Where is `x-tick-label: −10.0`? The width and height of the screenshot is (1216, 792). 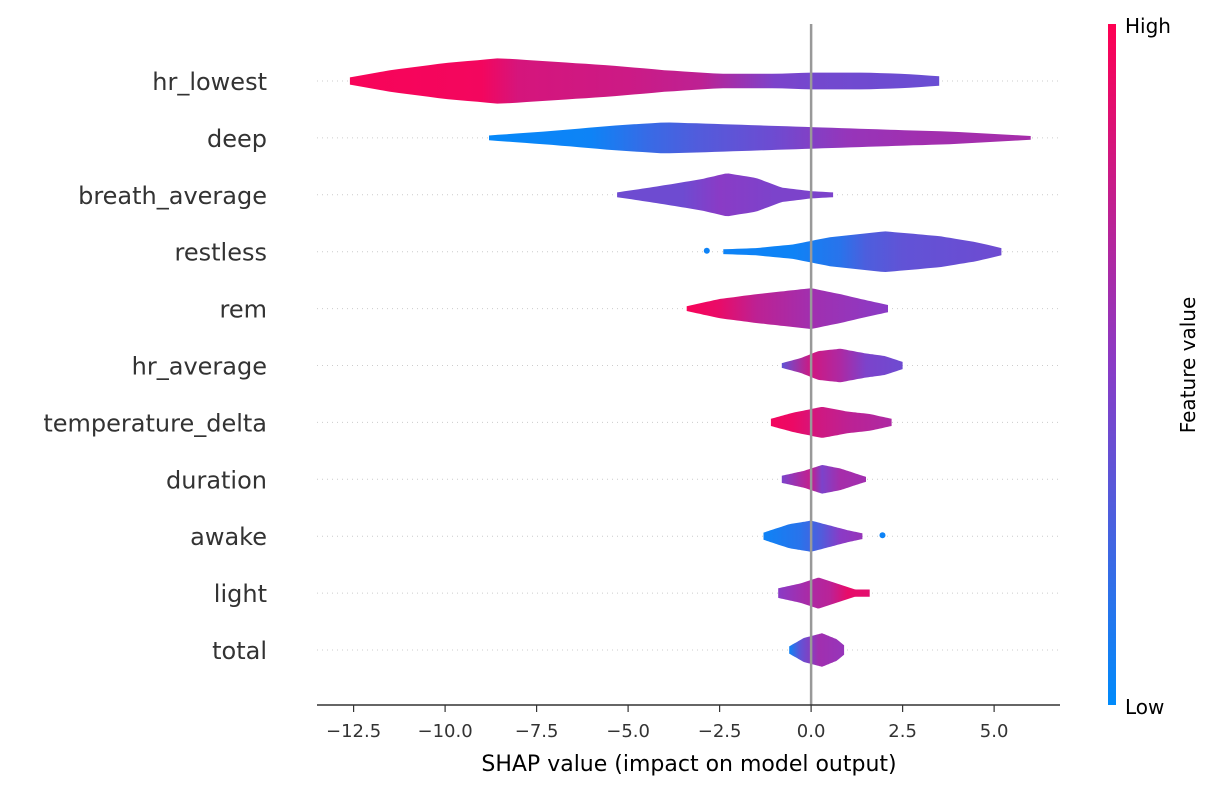
x-tick-label: −10.0 is located at coordinates (445, 731).